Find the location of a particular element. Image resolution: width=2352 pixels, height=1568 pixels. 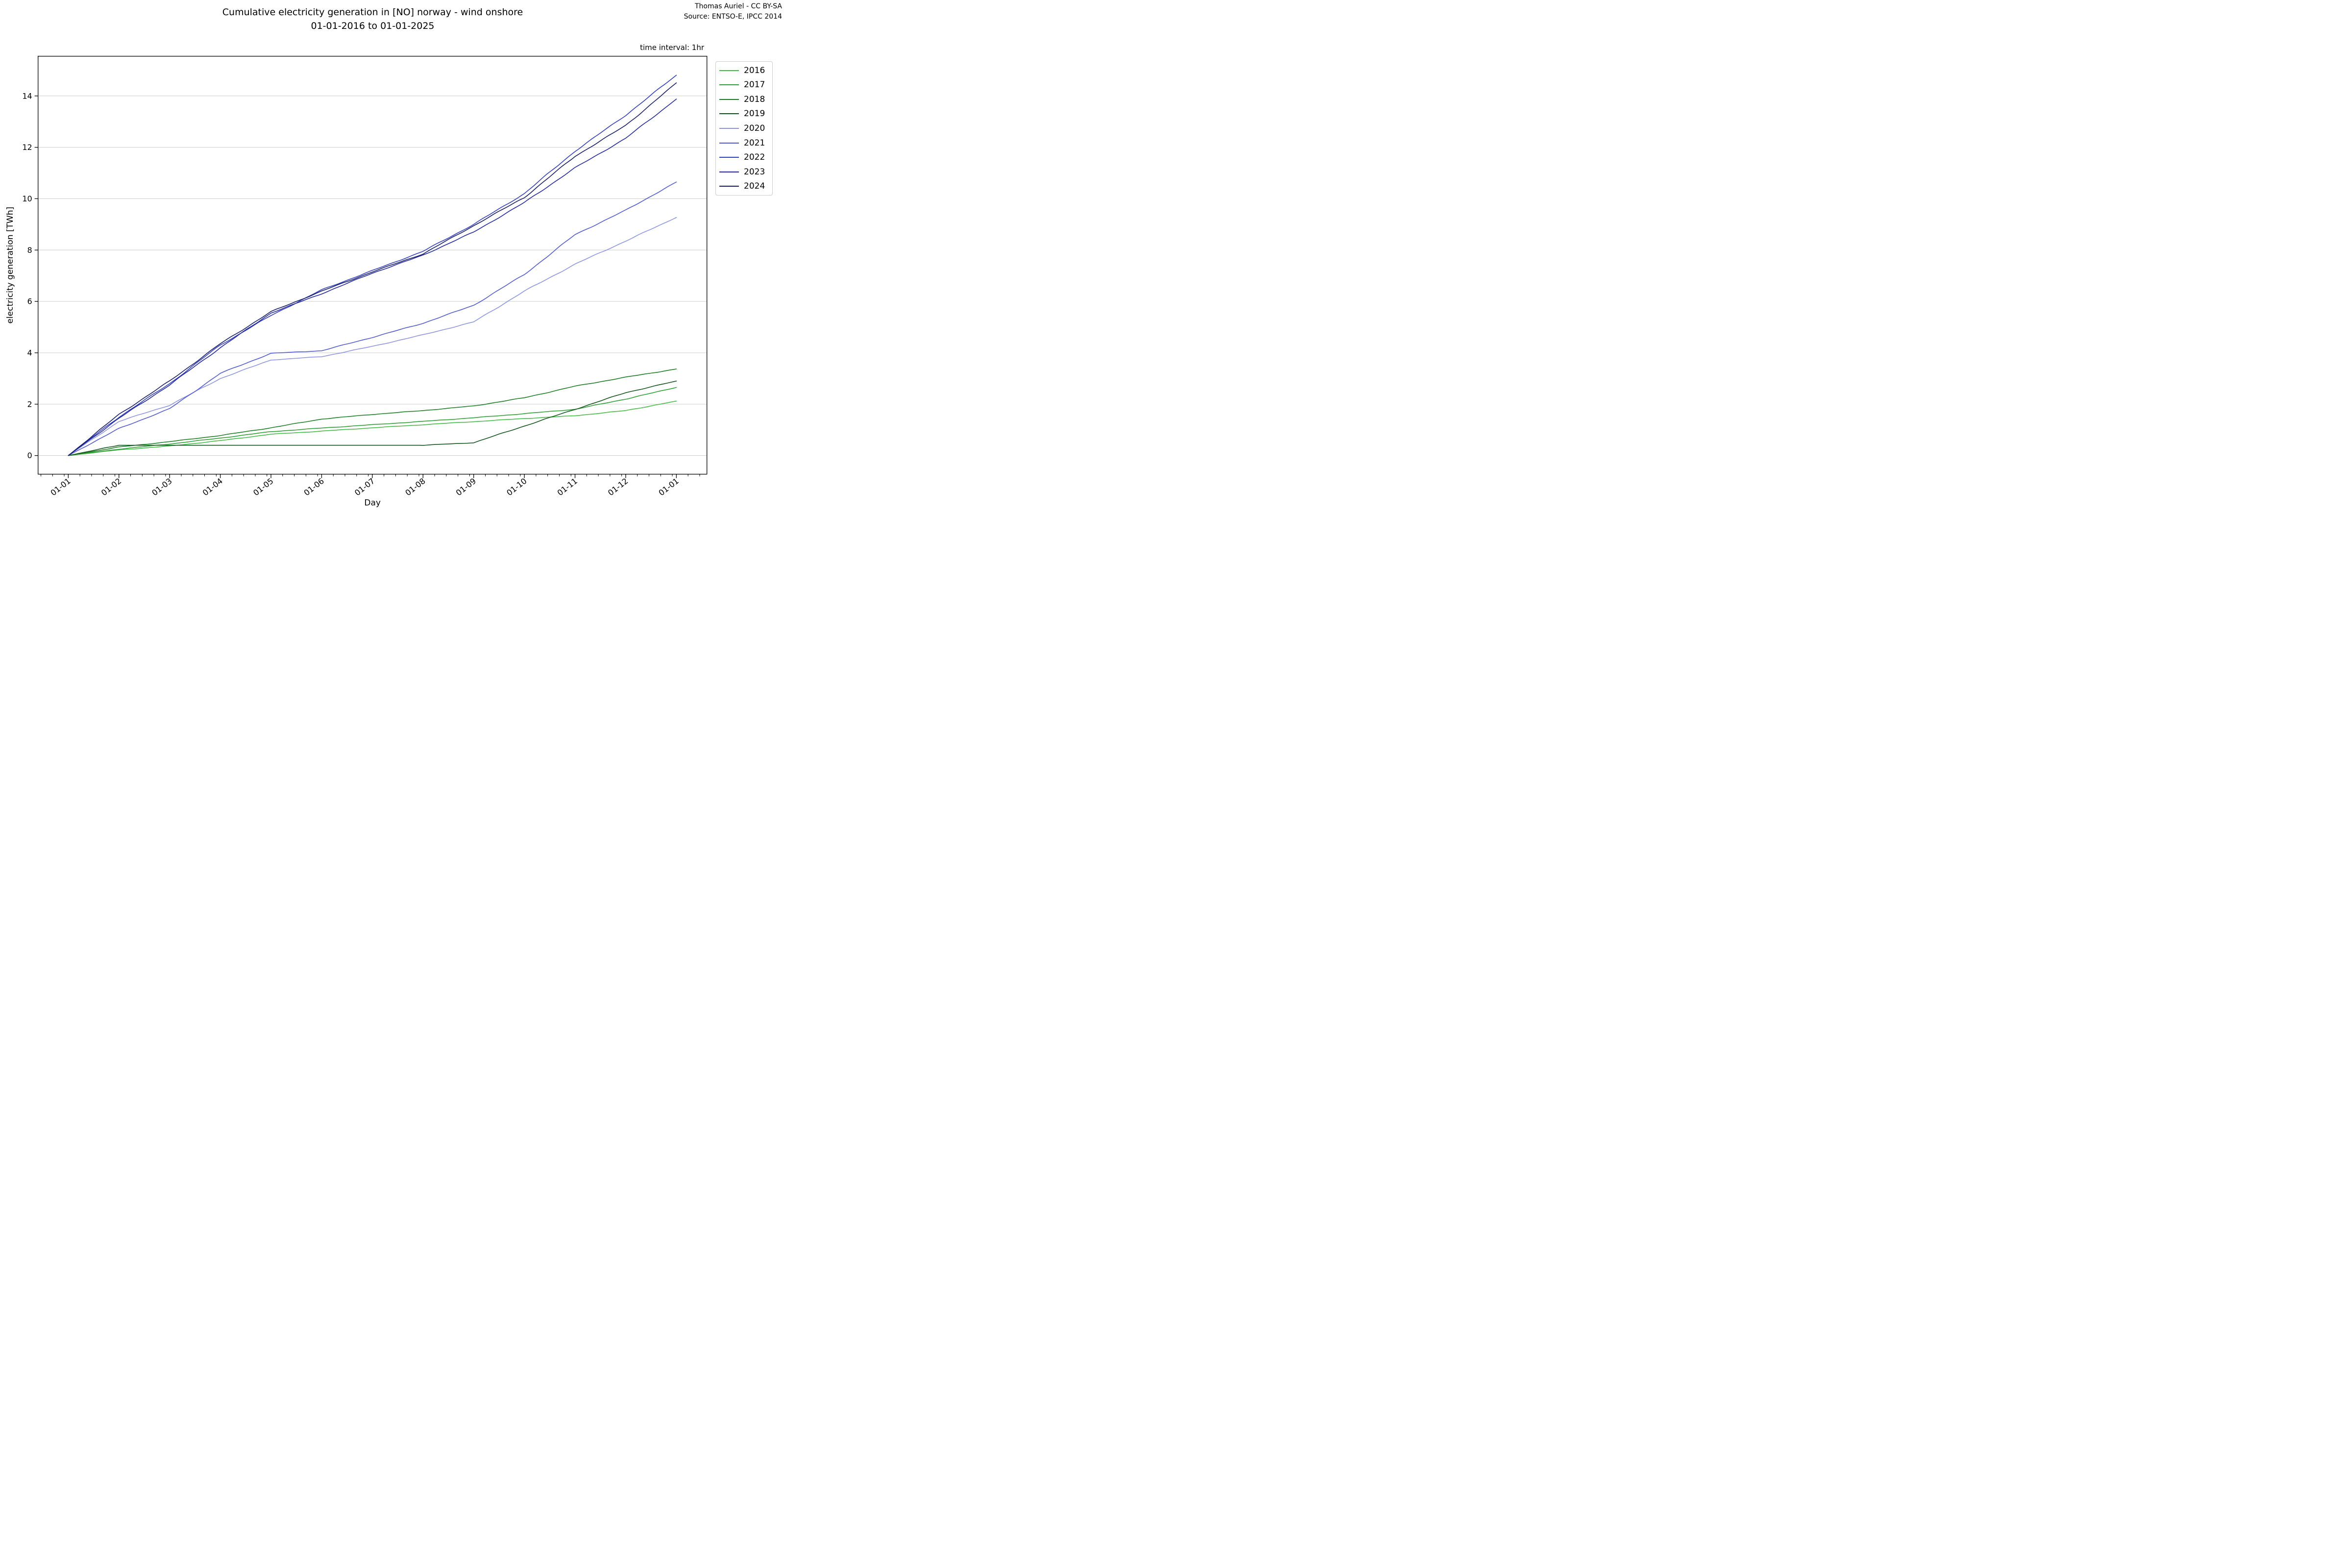

x-tick-label-9: 01-10 is located at coordinates (516, 487).